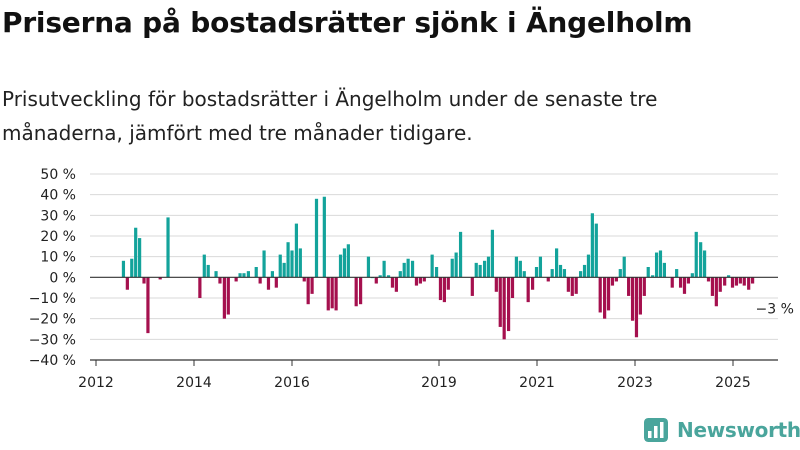 This screenshot has width=800, height=450. I want to click on y-tick-label: 0 %, so click(62, 278).